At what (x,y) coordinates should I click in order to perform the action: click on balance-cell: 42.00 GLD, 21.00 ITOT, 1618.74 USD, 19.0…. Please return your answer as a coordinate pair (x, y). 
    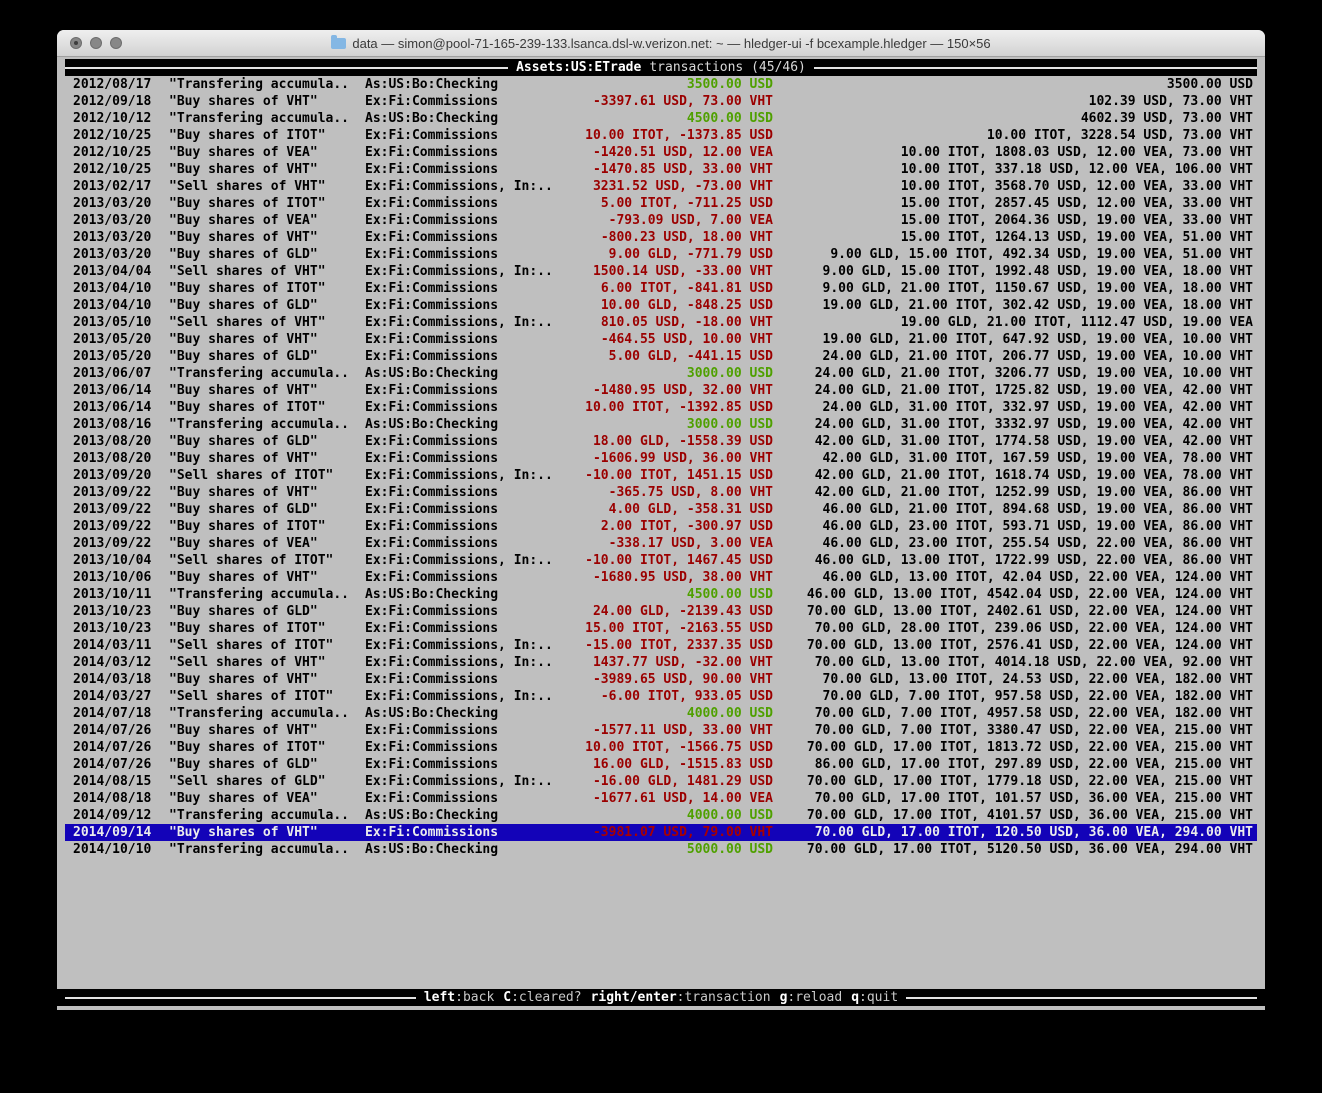
    Looking at the image, I should click on (1033, 475).